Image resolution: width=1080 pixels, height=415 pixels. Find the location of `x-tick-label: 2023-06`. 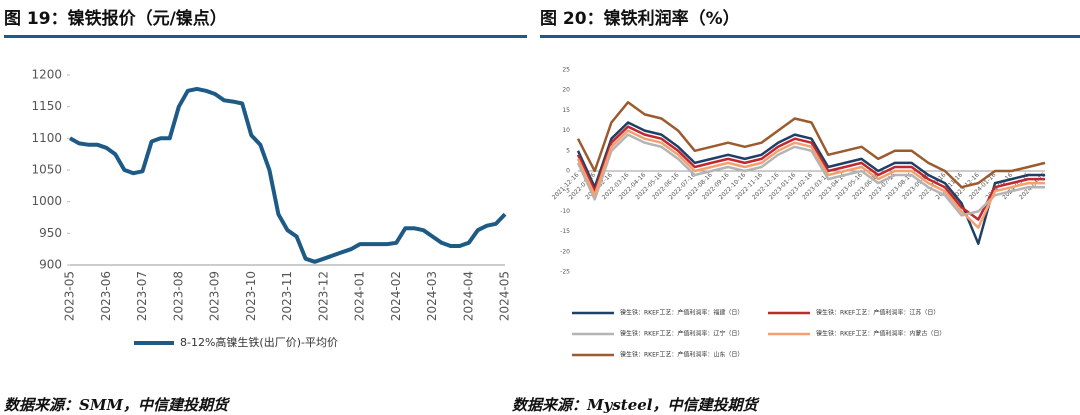

x-tick-label: 2023-06 is located at coordinates (106, 296).